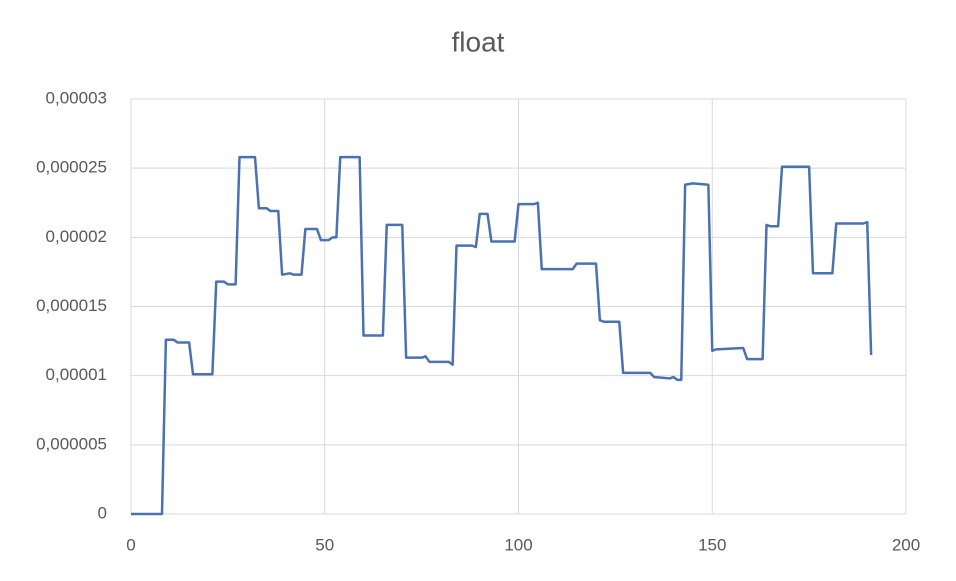 This screenshot has width=956, height=581. I want to click on y-tick-label: 0,00002, so click(76, 236).